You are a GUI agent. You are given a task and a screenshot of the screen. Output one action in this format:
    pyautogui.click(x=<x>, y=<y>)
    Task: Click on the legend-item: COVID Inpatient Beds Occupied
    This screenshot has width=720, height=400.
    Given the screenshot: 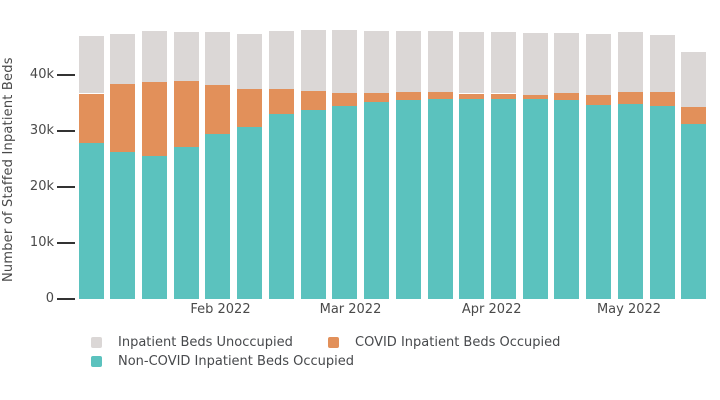 What is the action you would take?
    pyautogui.click(x=444, y=342)
    